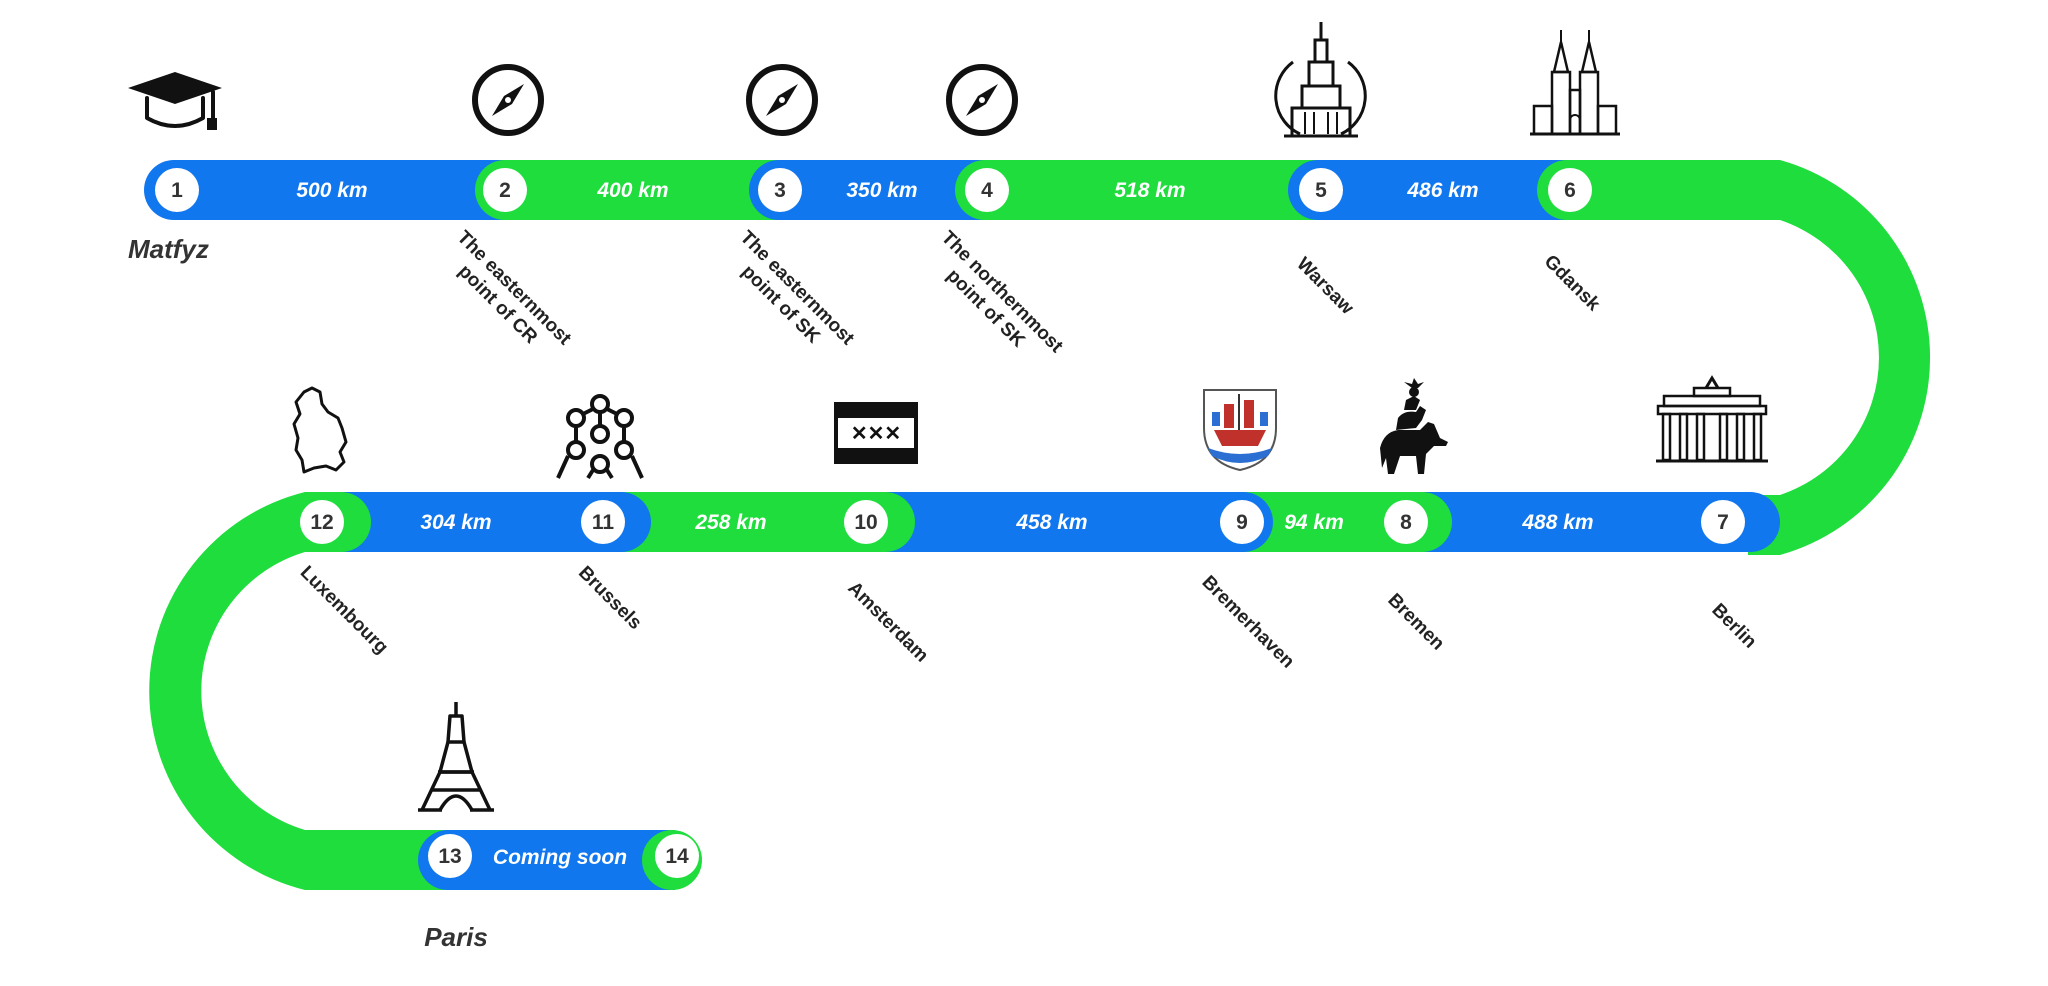 This screenshot has width=2048, height=986. I want to click on svg-text: 14, so click(677, 856).